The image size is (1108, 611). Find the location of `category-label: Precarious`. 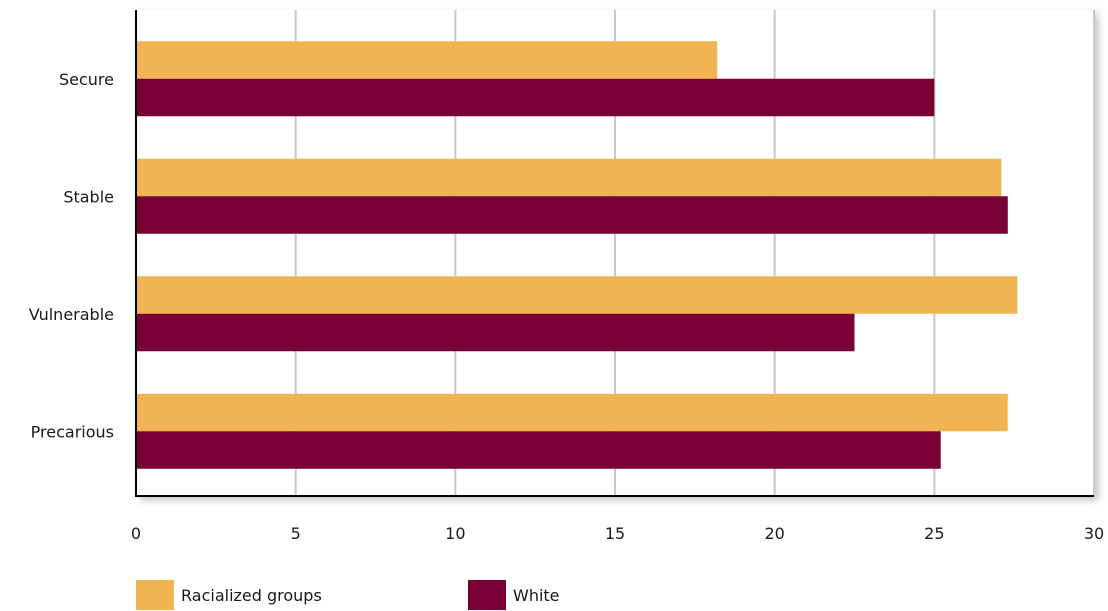

category-label: Precarious is located at coordinates (72, 431).